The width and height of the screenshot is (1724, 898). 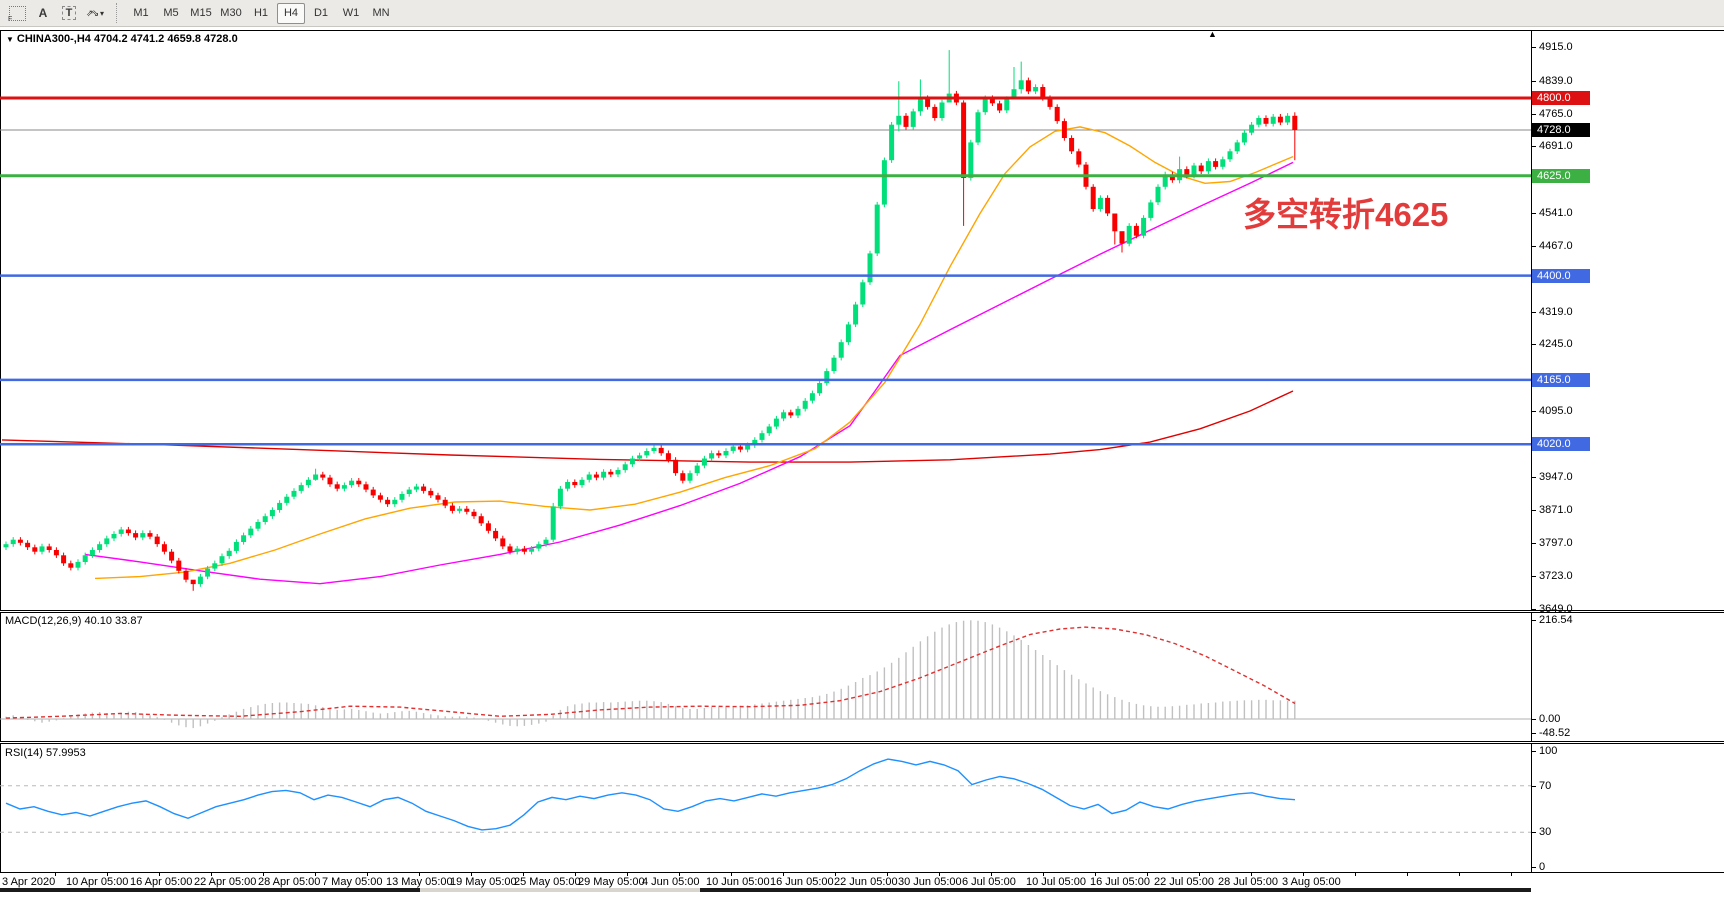 I want to click on timeframe-button-w1: W1, so click(x=351, y=12).